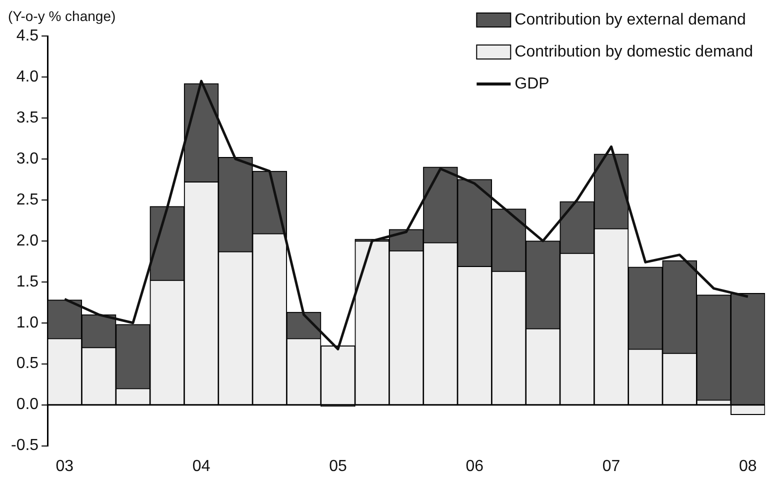  What do you see at coordinates (27, 199) in the screenshot?
I see `y-tick-label: 2.5` at bounding box center [27, 199].